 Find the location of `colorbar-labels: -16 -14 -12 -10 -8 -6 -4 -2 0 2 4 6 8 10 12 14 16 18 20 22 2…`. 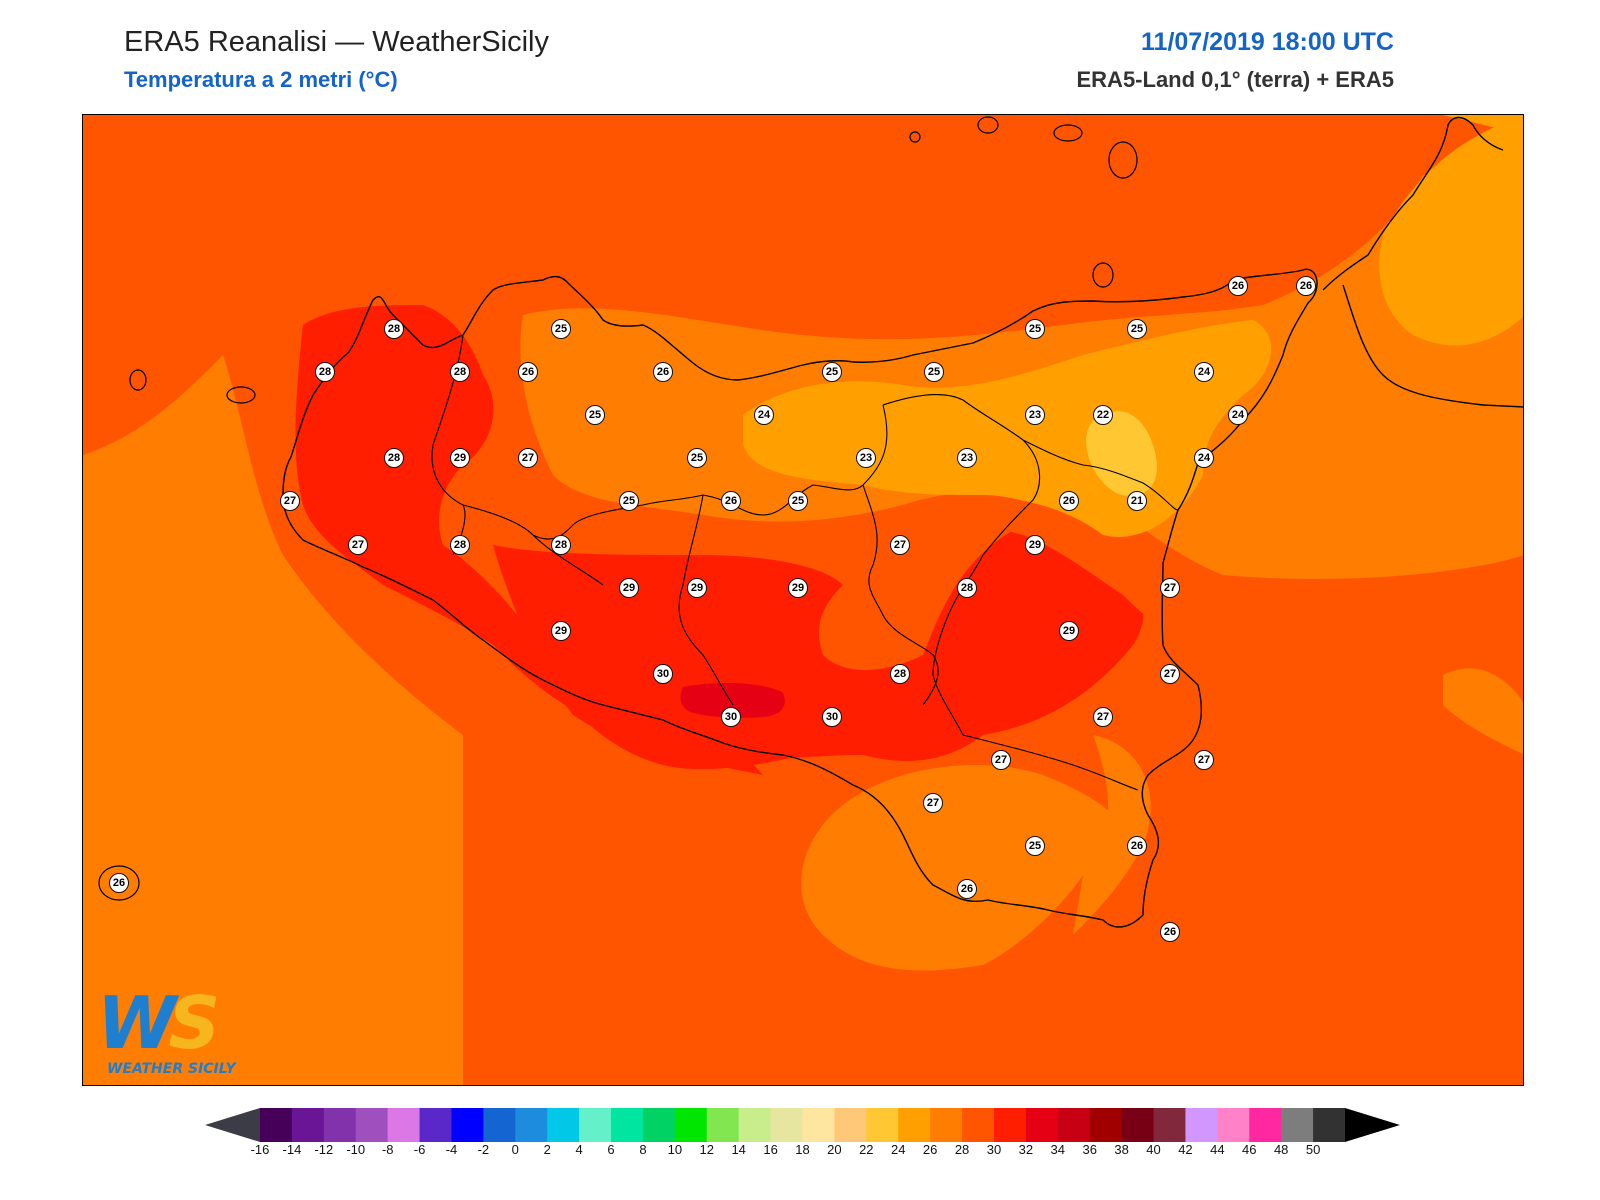

colorbar-labels: -16 -14 -12 -10 -8 -6 -4 -2 0 2 4 6 8 10 12 14 16 18 20 22 2… is located at coordinates (800, 1152).